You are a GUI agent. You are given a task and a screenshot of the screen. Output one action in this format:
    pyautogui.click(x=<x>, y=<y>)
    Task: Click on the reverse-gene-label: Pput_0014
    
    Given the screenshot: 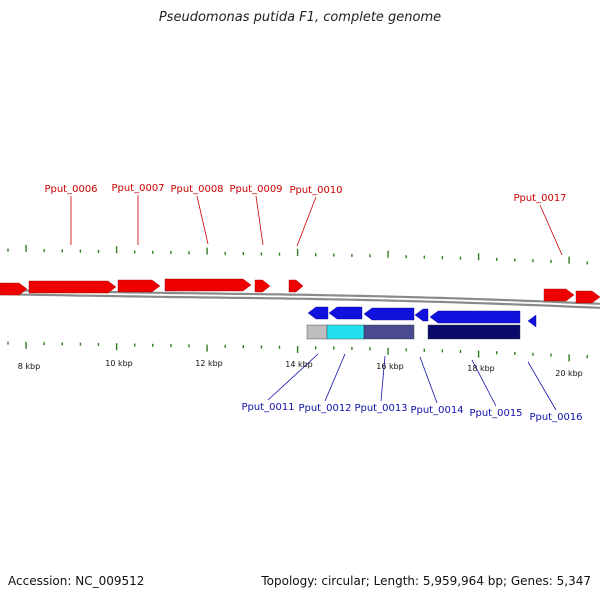 What is the action you would take?
    pyautogui.click(x=436, y=410)
    